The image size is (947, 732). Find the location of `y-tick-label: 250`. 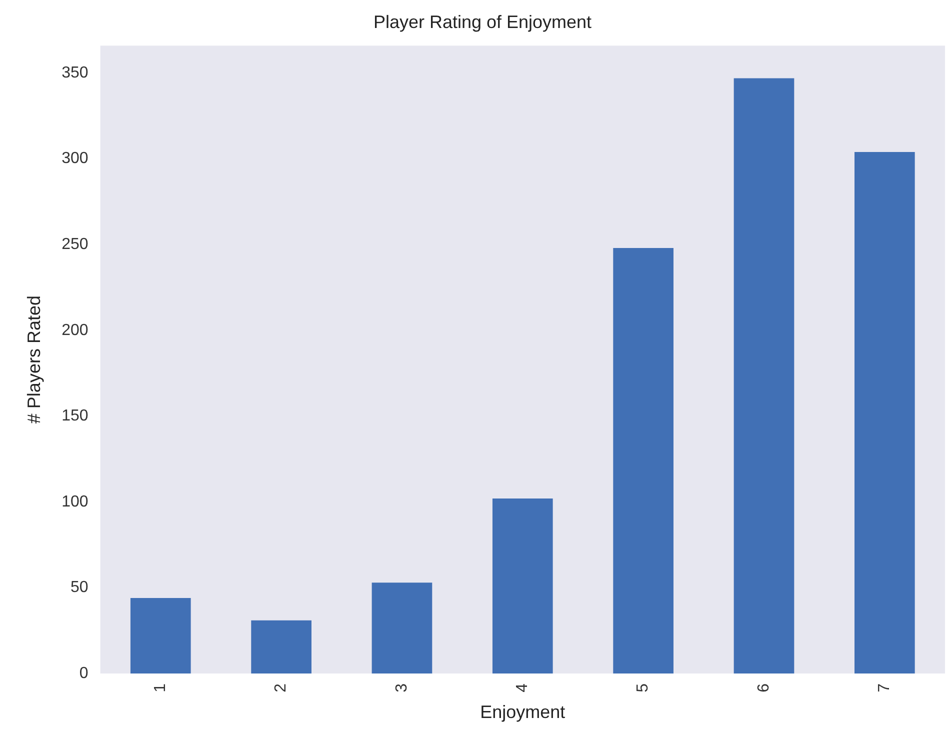

y-tick-label: 250 is located at coordinates (75, 245).